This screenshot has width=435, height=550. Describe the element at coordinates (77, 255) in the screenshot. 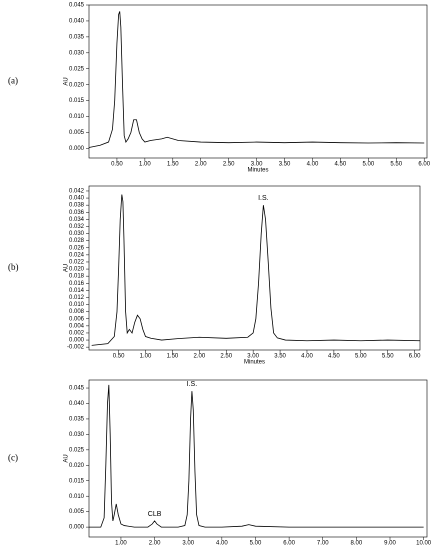

I see `y-tick-label: 0.024` at that location.